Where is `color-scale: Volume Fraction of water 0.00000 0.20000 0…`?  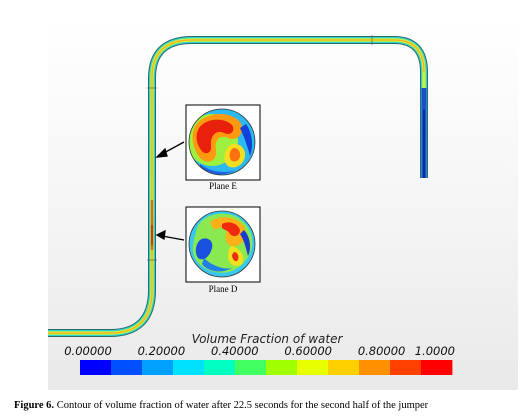
color-scale: Volume Fraction of water 0.00000 0.20000 0… is located at coordinates (259, 353).